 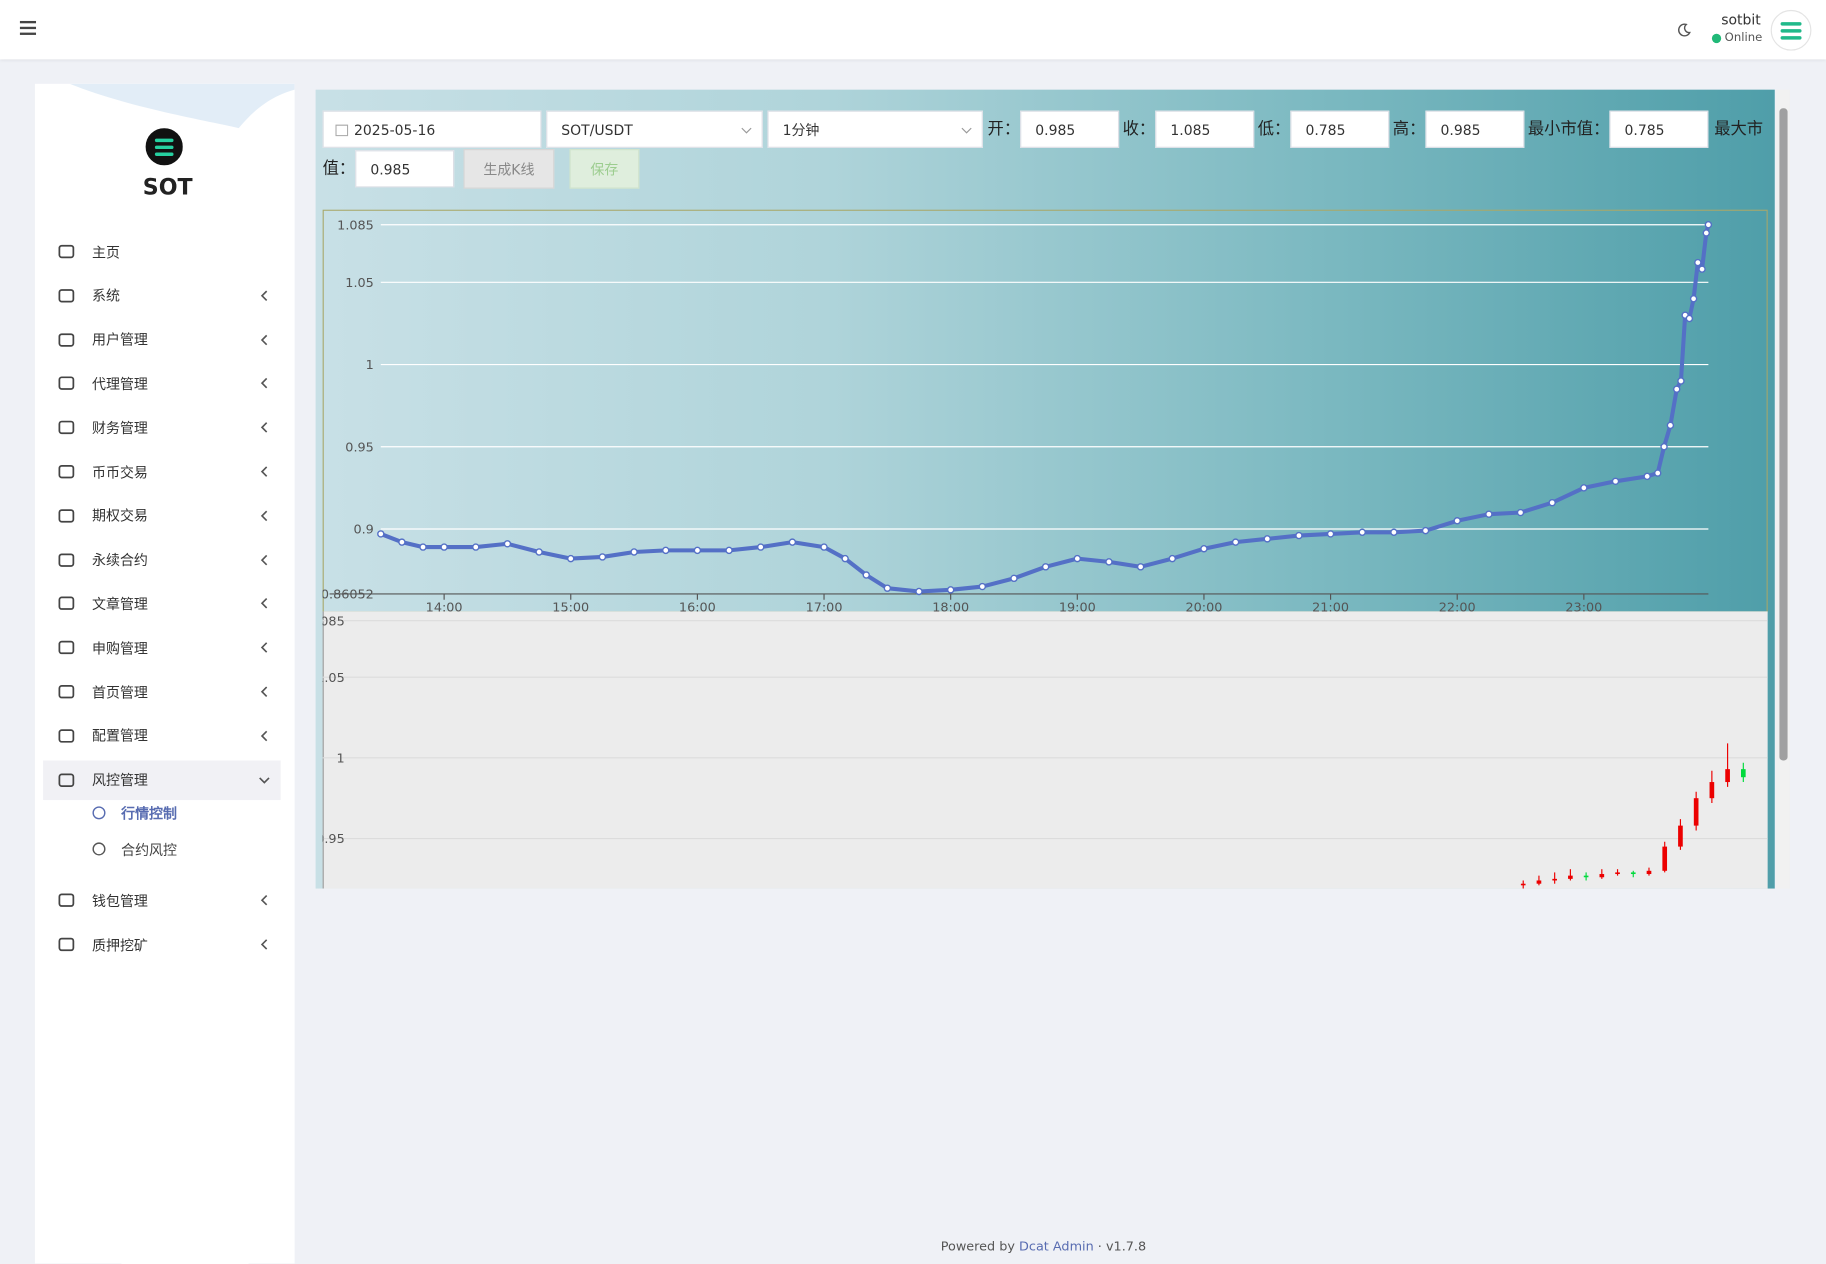 What do you see at coordinates (162, 901) in the screenshot?
I see `menu-item: 钱包管理` at bounding box center [162, 901].